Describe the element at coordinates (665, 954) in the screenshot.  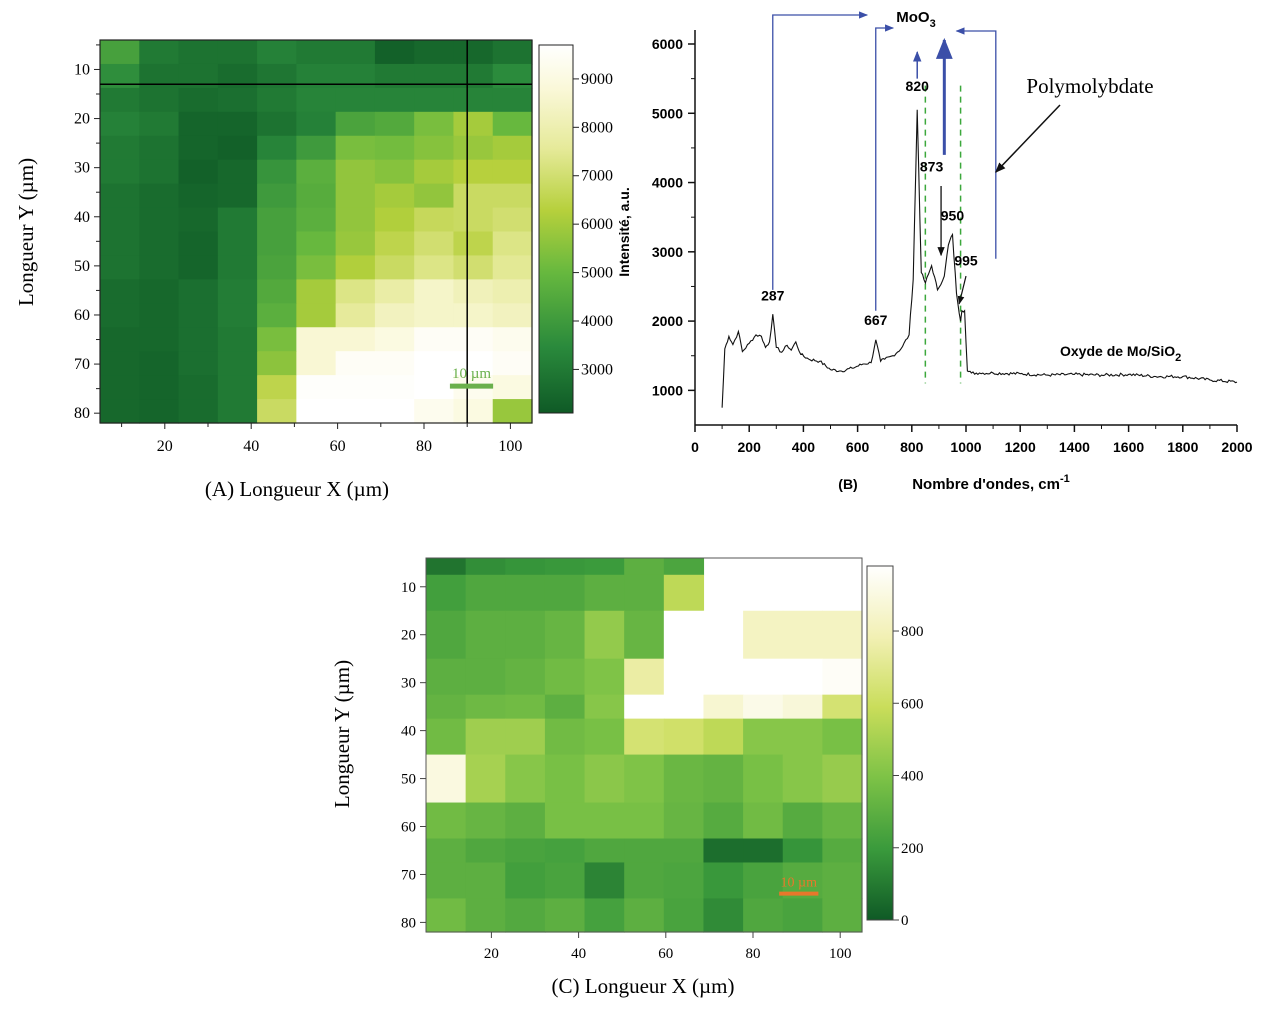
I see `x-tick-label: 60` at that location.